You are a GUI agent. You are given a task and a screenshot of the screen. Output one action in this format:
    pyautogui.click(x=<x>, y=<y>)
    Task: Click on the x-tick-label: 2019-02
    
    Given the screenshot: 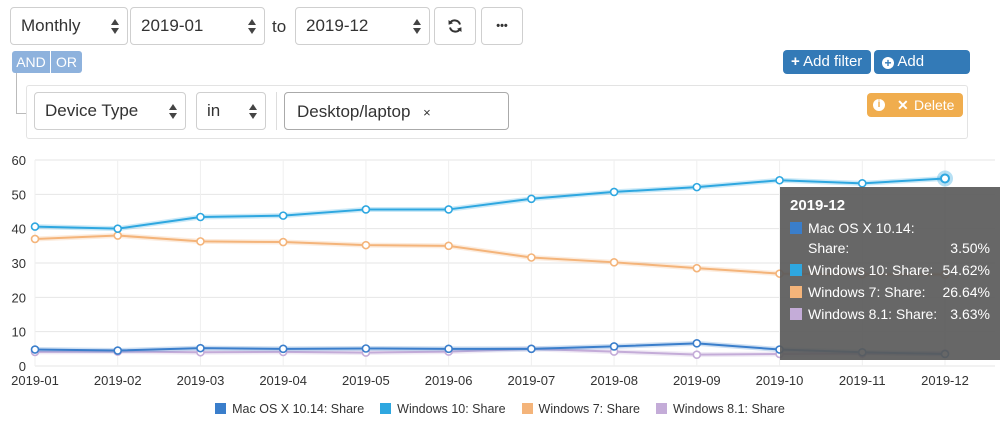 What is the action you would take?
    pyautogui.click(x=118, y=380)
    